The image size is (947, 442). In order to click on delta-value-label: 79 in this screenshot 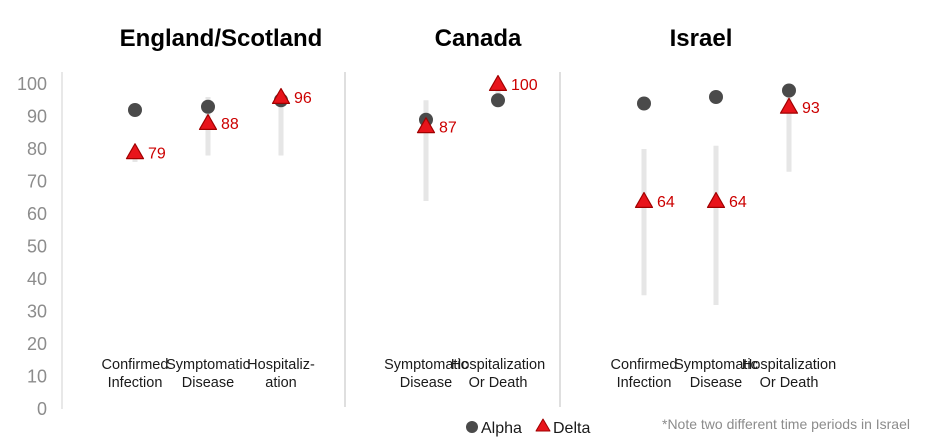, I will do `click(157, 153)`.